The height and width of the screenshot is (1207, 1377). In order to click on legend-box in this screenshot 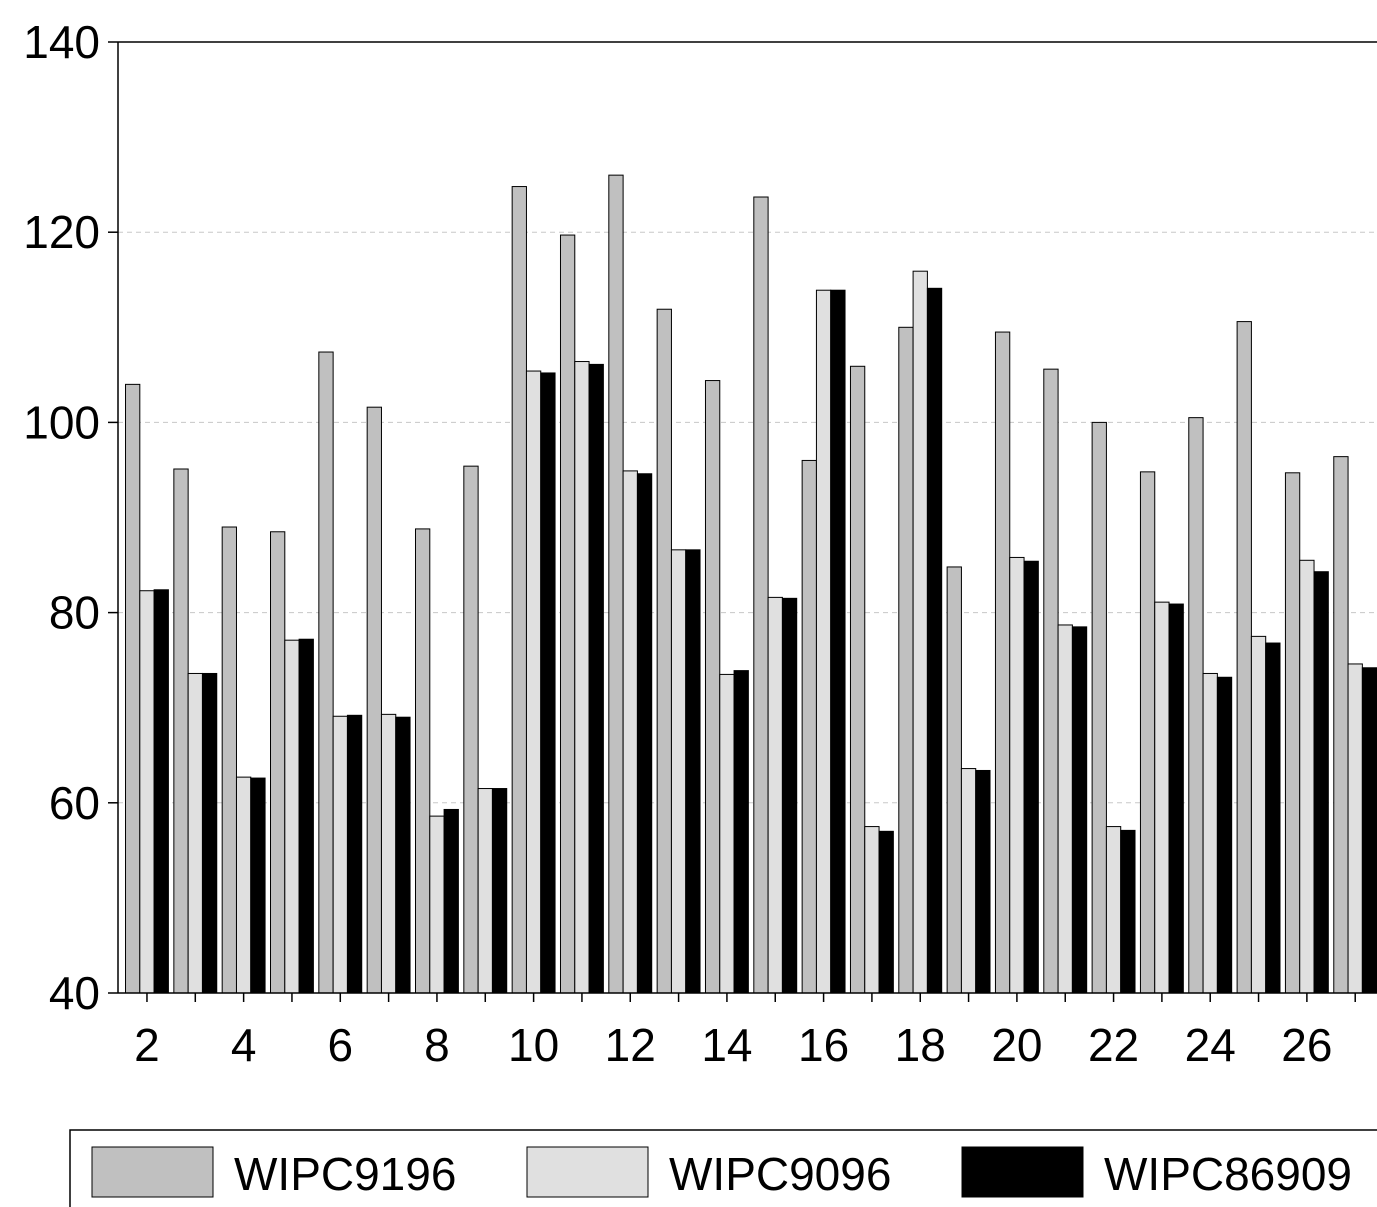, I will do `click(723, 1168)`.